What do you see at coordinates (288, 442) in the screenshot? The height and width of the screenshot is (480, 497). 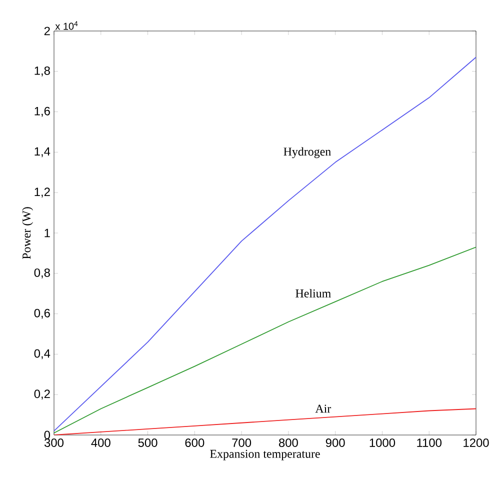 I see `x-tick-label: 800` at bounding box center [288, 442].